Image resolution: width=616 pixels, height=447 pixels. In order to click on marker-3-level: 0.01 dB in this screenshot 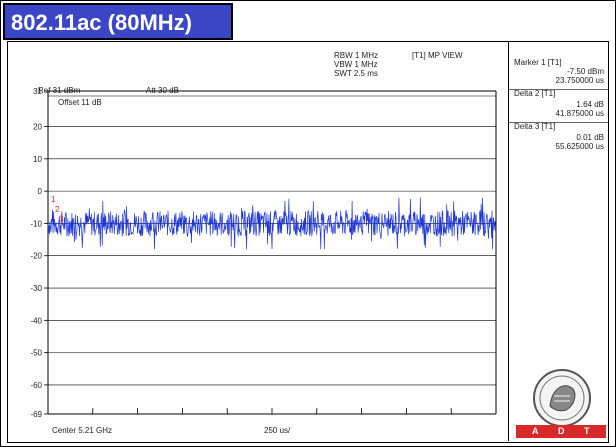, I will do `click(590, 137)`.